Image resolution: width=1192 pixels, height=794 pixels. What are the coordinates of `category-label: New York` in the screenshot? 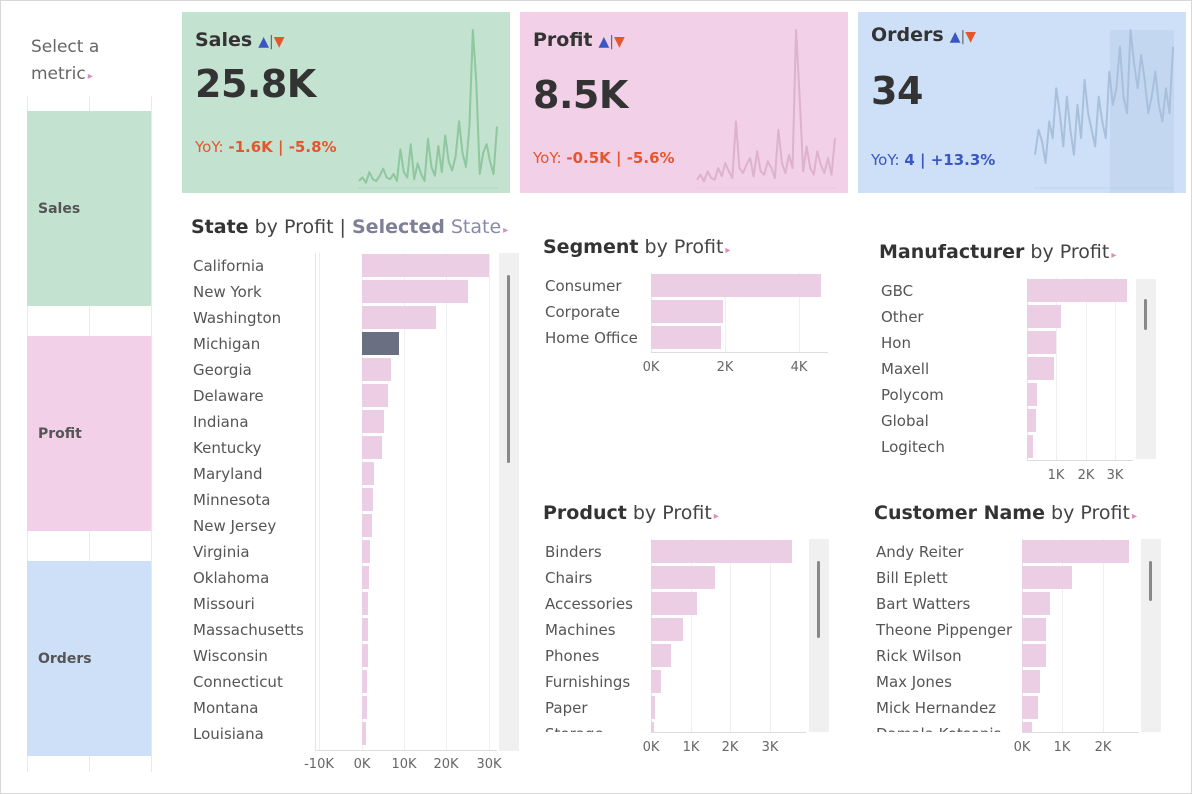 It's located at (227, 292).